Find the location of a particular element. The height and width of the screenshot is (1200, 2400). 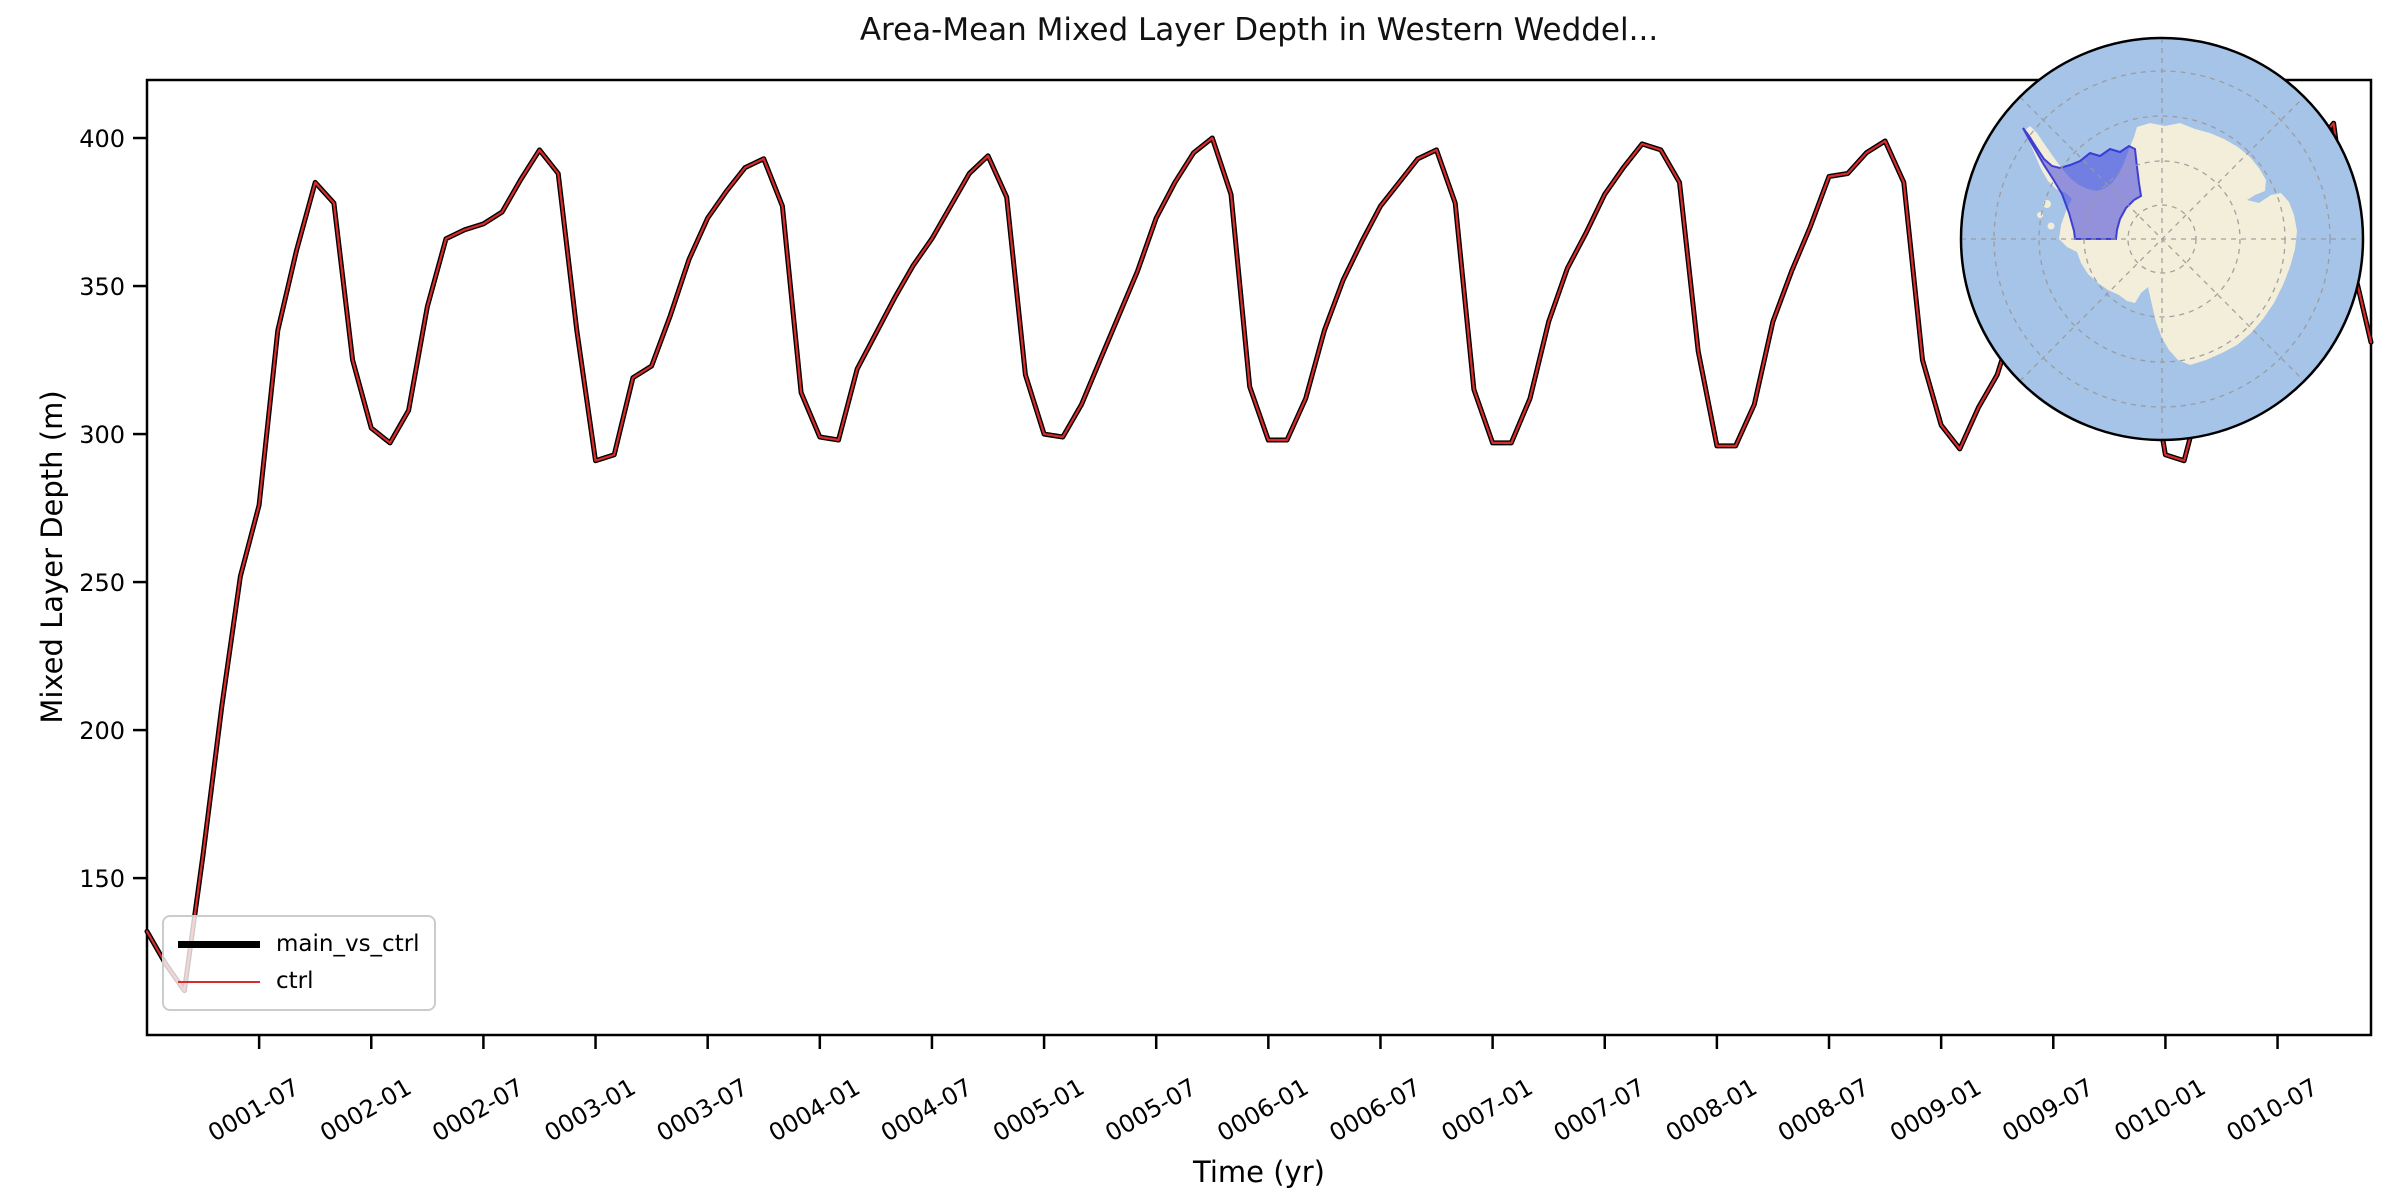

legend-label: main_vs_ctrl is located at coordinates (348, 944).